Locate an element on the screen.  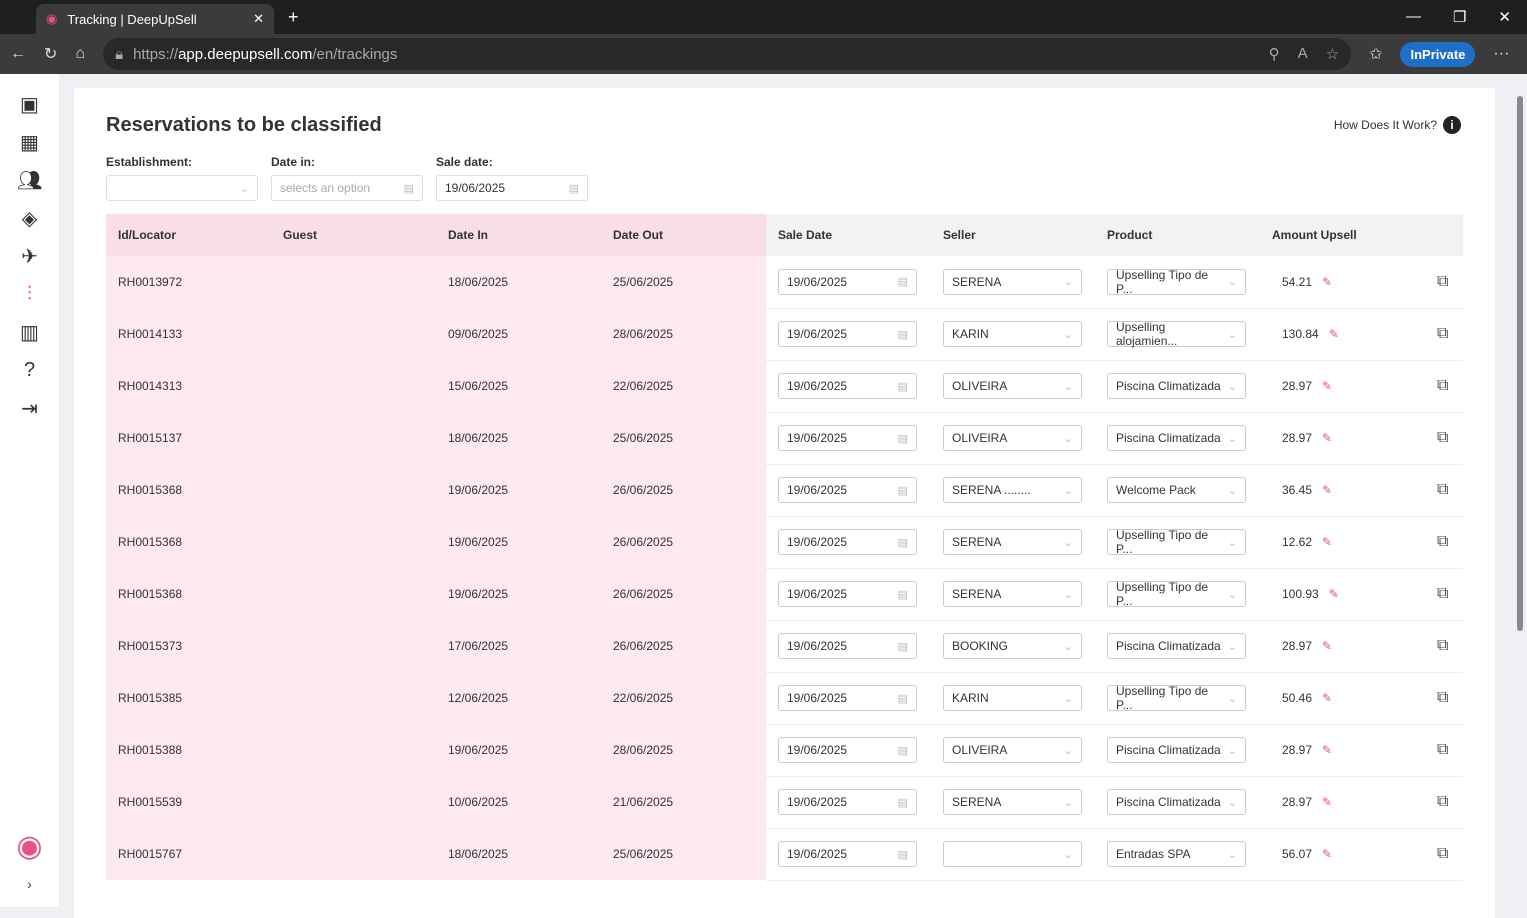
product-value: Welcome Pack is located at coordinates (1156, 490).